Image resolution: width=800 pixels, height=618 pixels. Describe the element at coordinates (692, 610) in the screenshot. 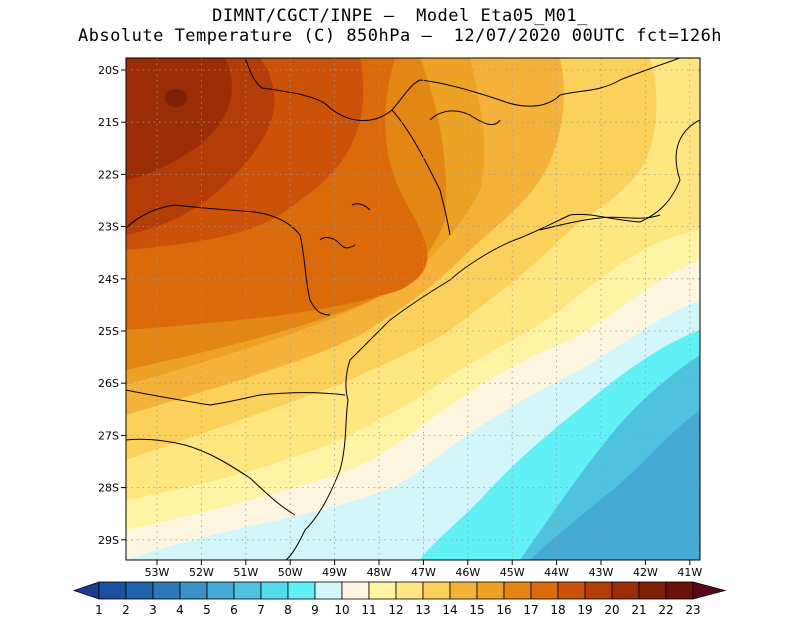

I see `colorbar-label: 23` at that location.